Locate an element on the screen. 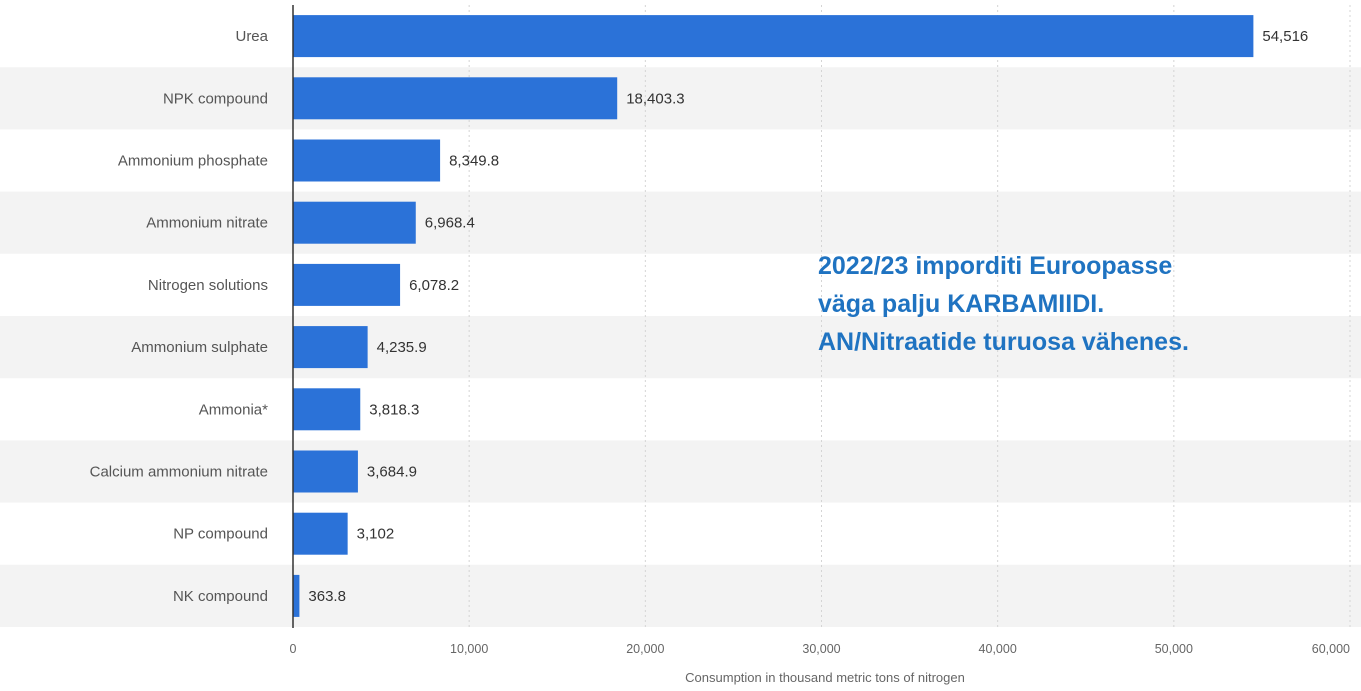 The height and width of the screenshot is (691, 1361). value-label: 3,818.3 is located at coordinates (394, 409).